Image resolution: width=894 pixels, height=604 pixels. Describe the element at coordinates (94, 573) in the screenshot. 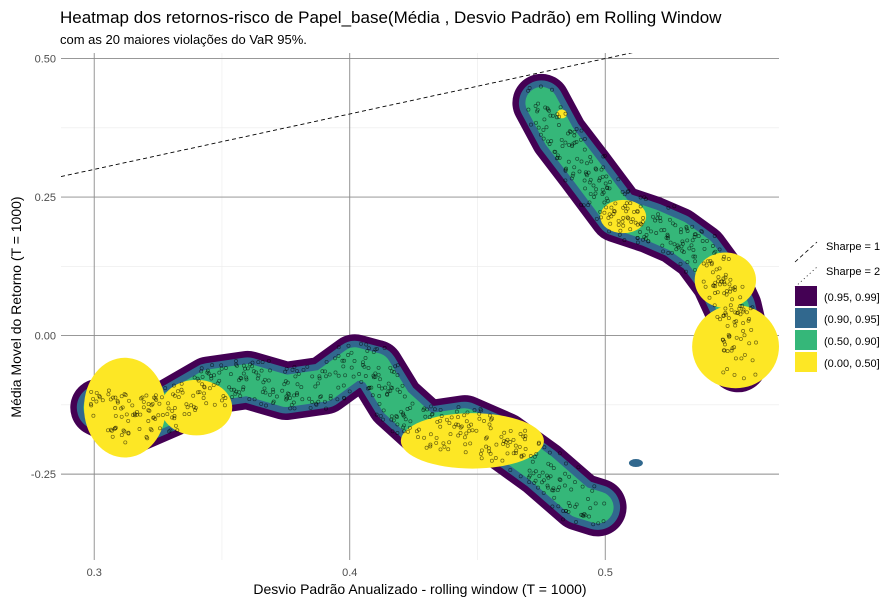

I see `x-tick-label: 0.3` at that location.